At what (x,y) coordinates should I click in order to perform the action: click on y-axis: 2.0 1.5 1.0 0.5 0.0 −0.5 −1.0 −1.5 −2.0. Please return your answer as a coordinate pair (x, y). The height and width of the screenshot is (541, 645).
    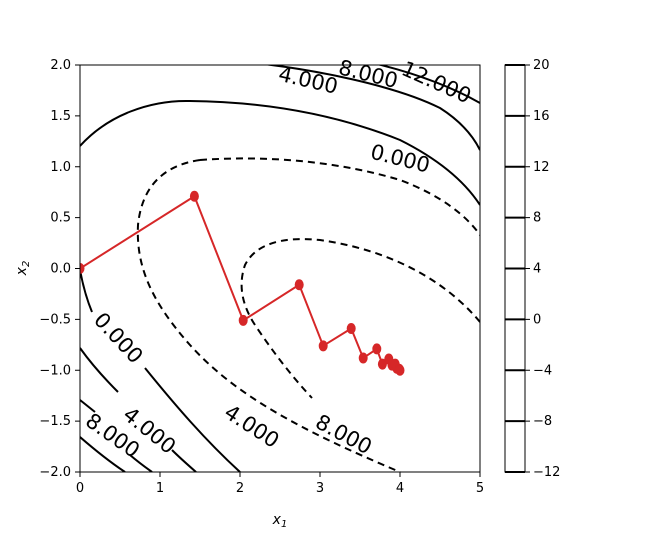
    Looking at the image, I should click on (59, 269).